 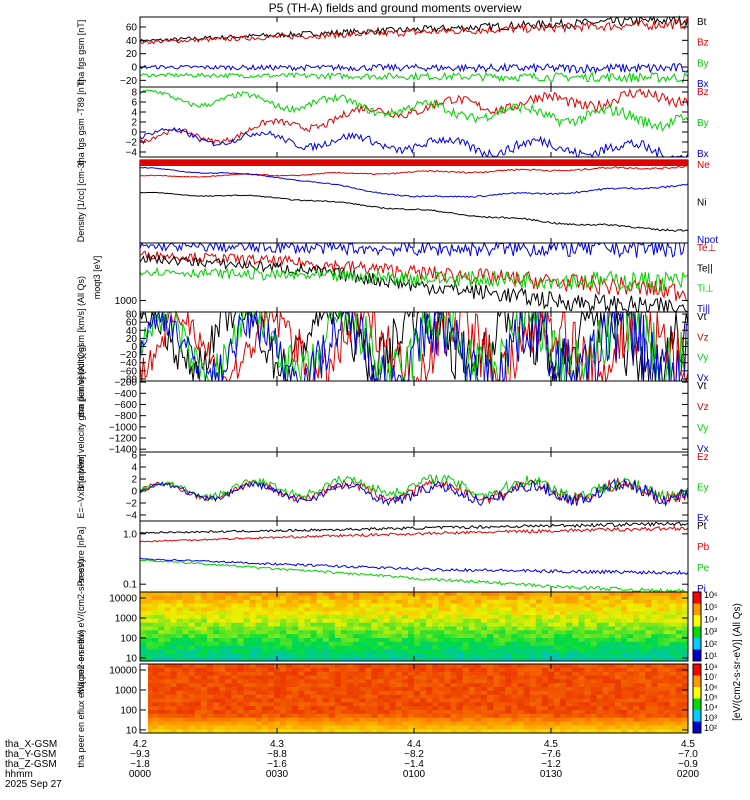 What do you see at coordinates (414, 534) in the screenshot?
I see `series-line-Pb` at bounding box center [414, 534].